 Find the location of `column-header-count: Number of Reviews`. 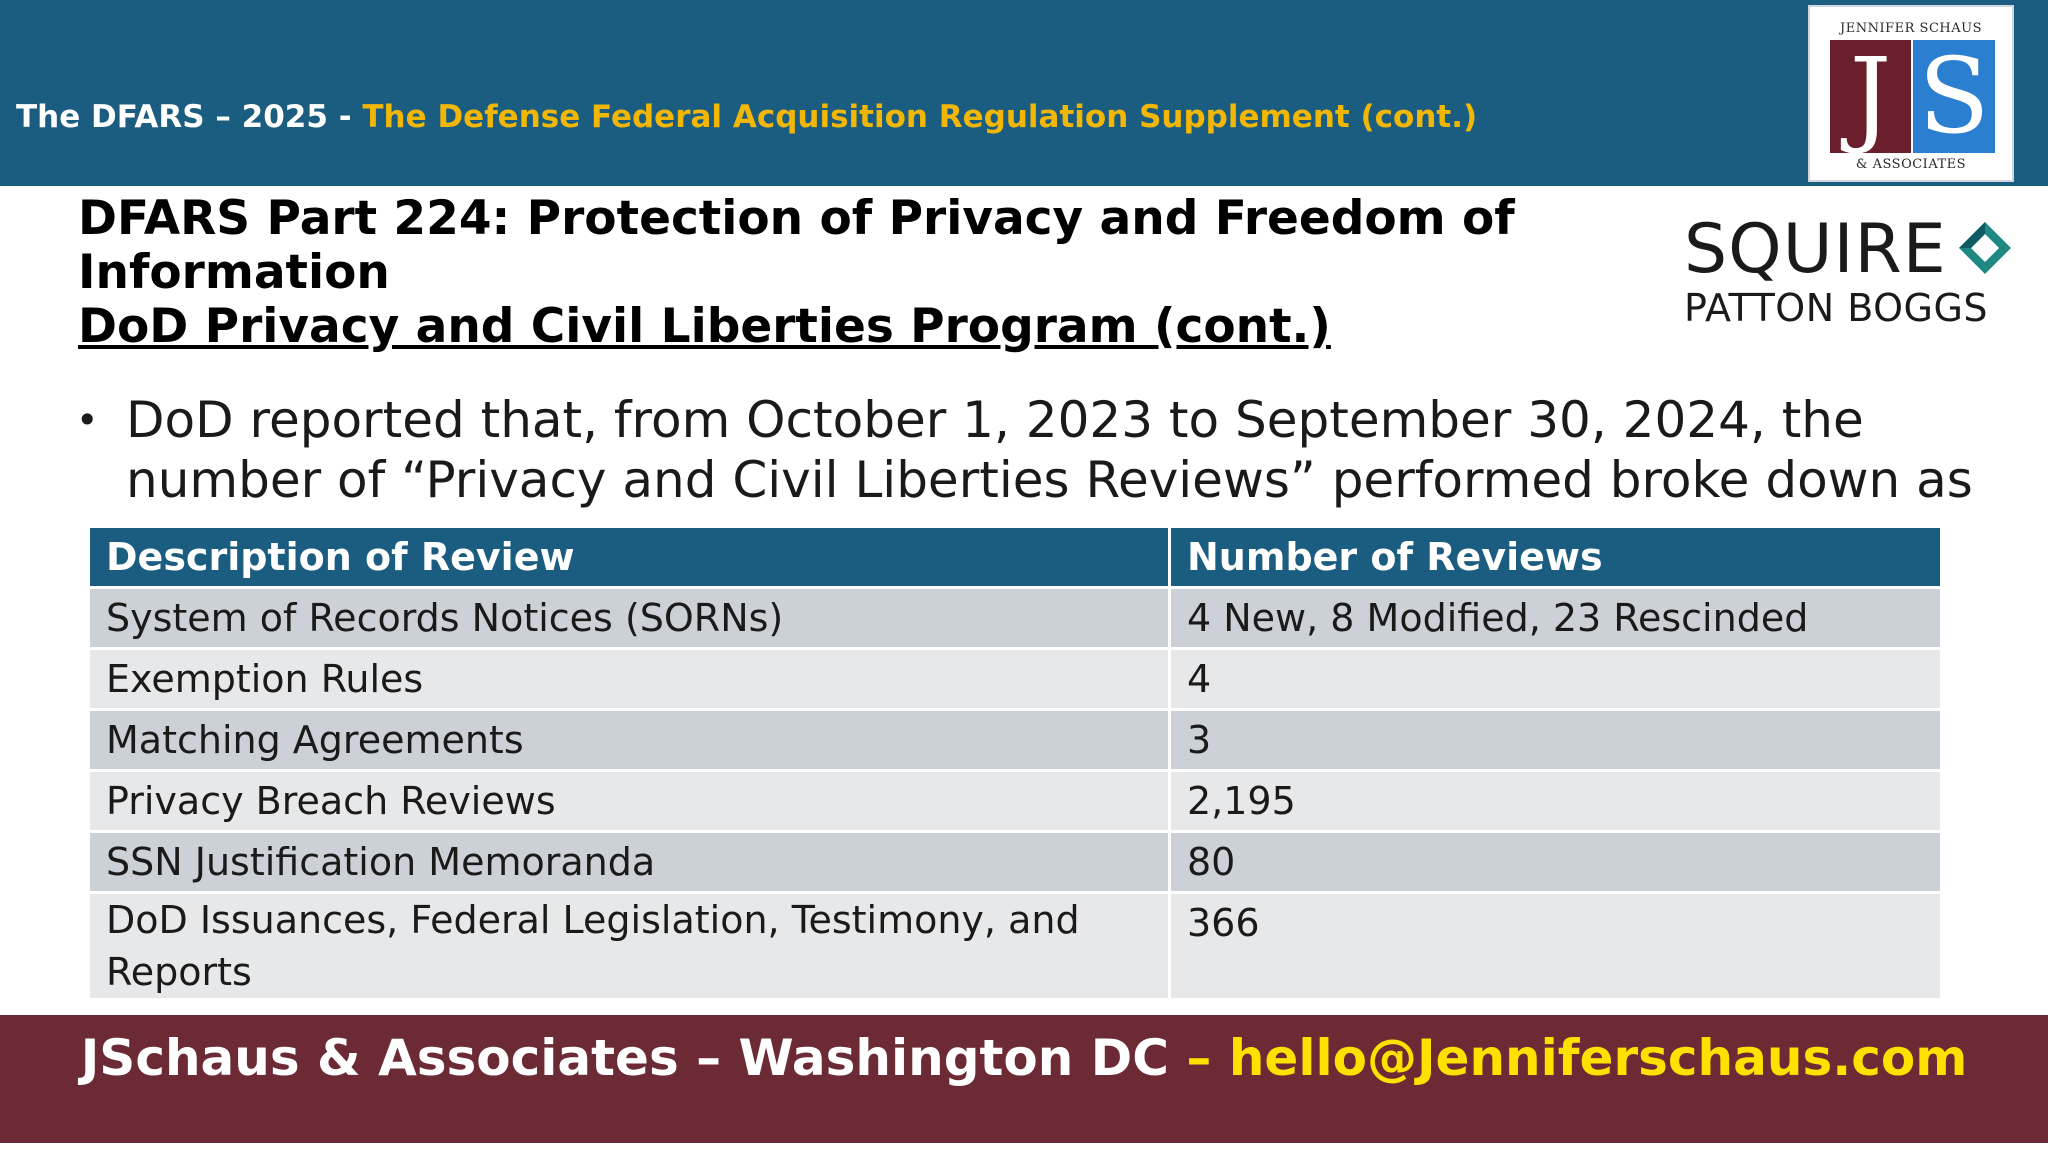

column-header-count: Number of Reviews is located at coordinates (1555, 557).